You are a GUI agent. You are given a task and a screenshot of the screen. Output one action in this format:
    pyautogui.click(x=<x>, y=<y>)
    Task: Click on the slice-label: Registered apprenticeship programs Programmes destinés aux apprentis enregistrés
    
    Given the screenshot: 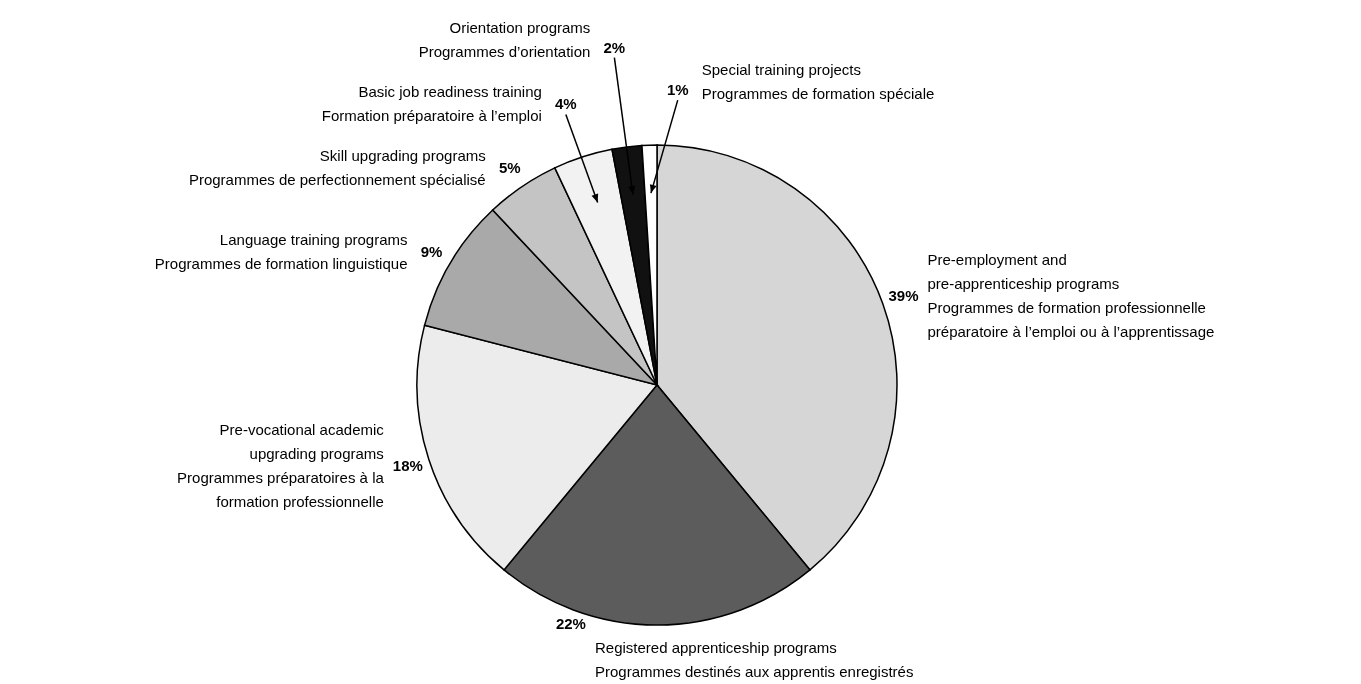 What is the action you would take?
    pyautogui.click(x=754, y=659)
    